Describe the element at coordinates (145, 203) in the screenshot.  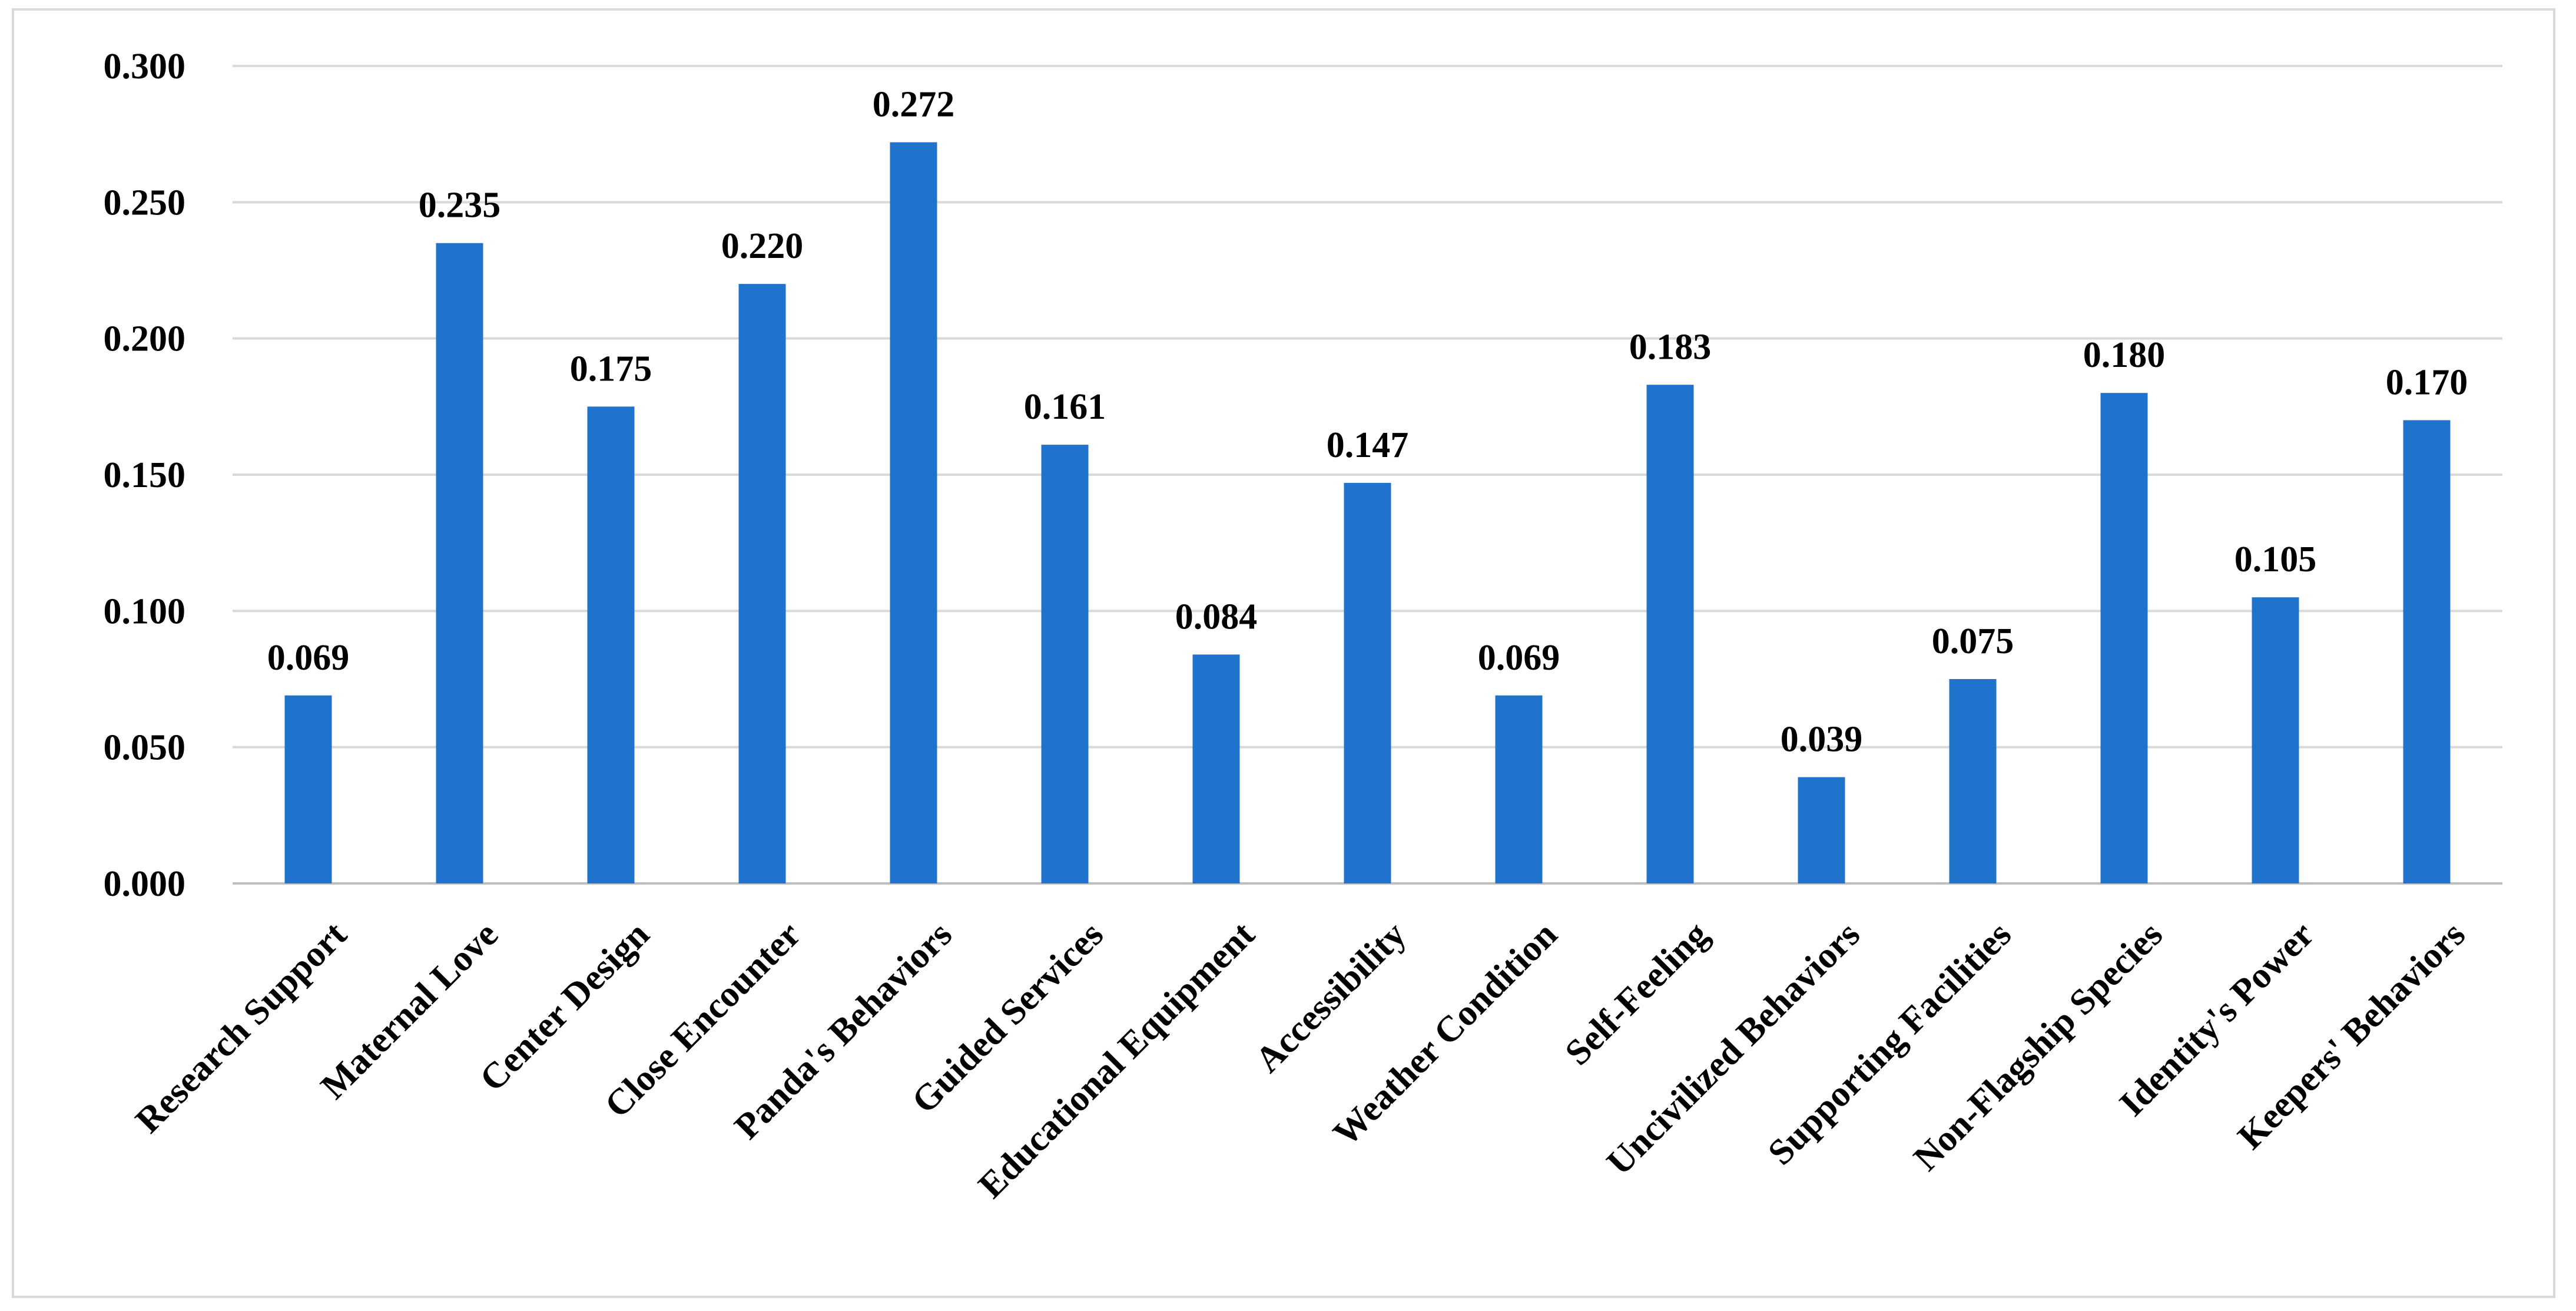
I see `y-tick-label: 0.250` at that location.